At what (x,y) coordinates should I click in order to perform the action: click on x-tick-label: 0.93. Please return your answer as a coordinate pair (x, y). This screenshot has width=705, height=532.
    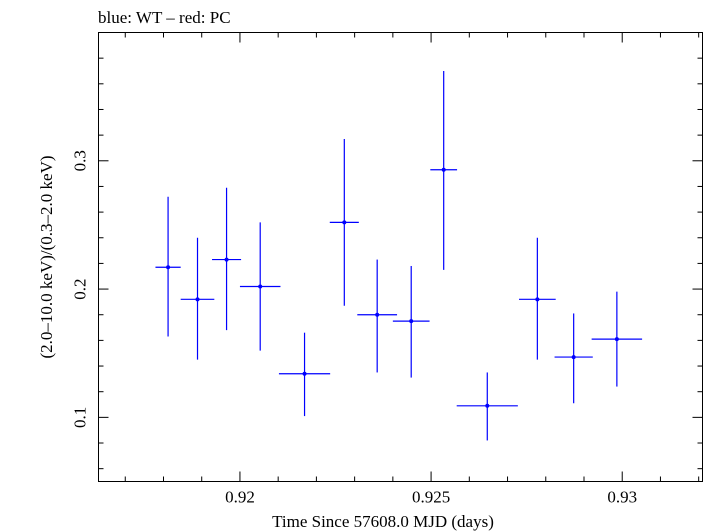
    Looking at the image, I should click on (622, 497).